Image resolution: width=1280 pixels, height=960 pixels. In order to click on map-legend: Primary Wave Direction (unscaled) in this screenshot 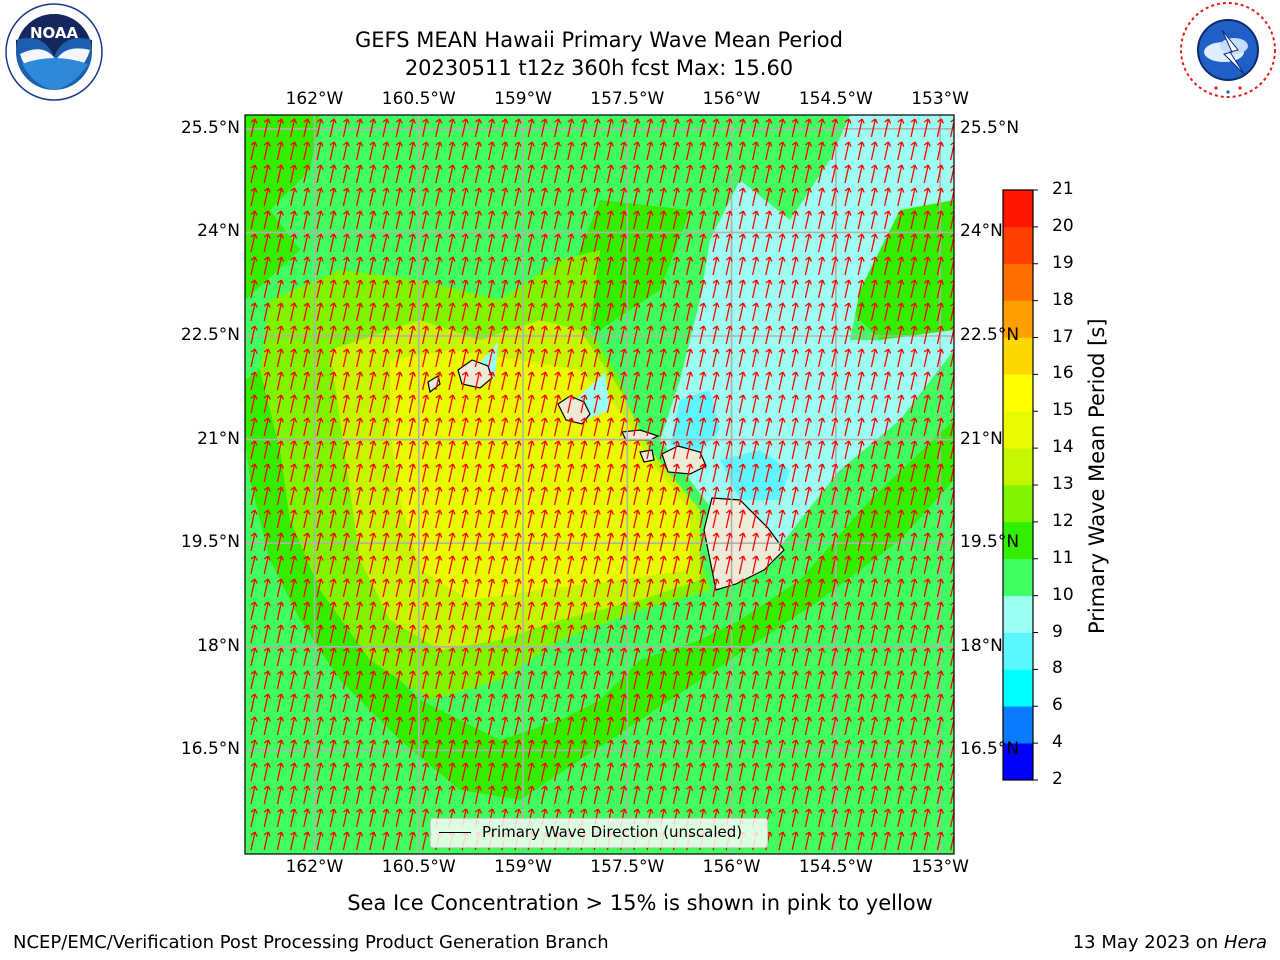, I will do `click(599, 833)`.